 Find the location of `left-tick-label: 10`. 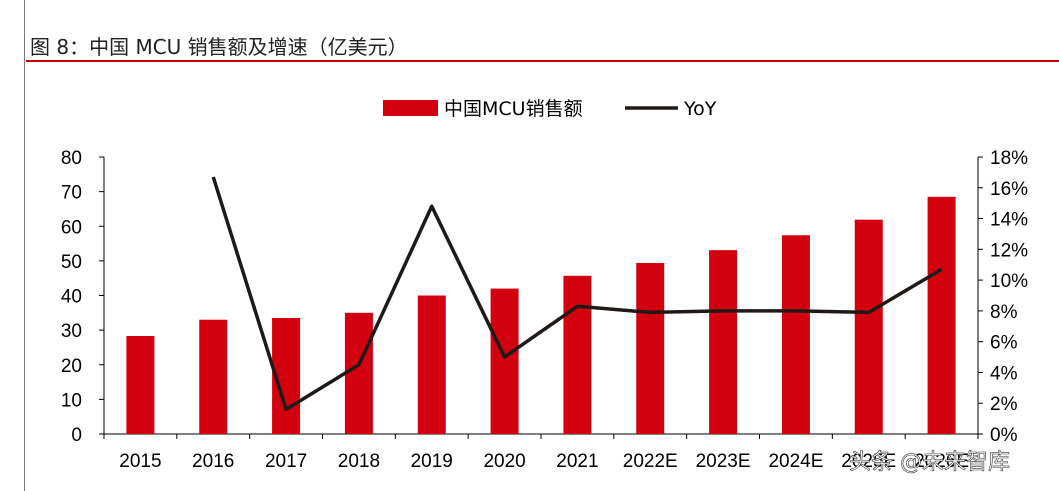

left-tick-label: 10 is located at coordinates (71, 400).